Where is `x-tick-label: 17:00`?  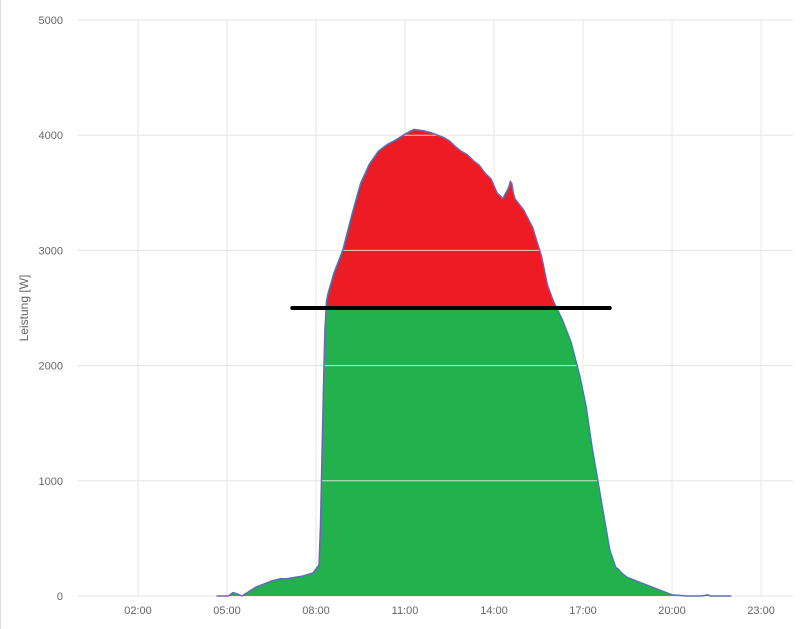
x-tick-label: 17:00 is located at coordinates (583, 611).